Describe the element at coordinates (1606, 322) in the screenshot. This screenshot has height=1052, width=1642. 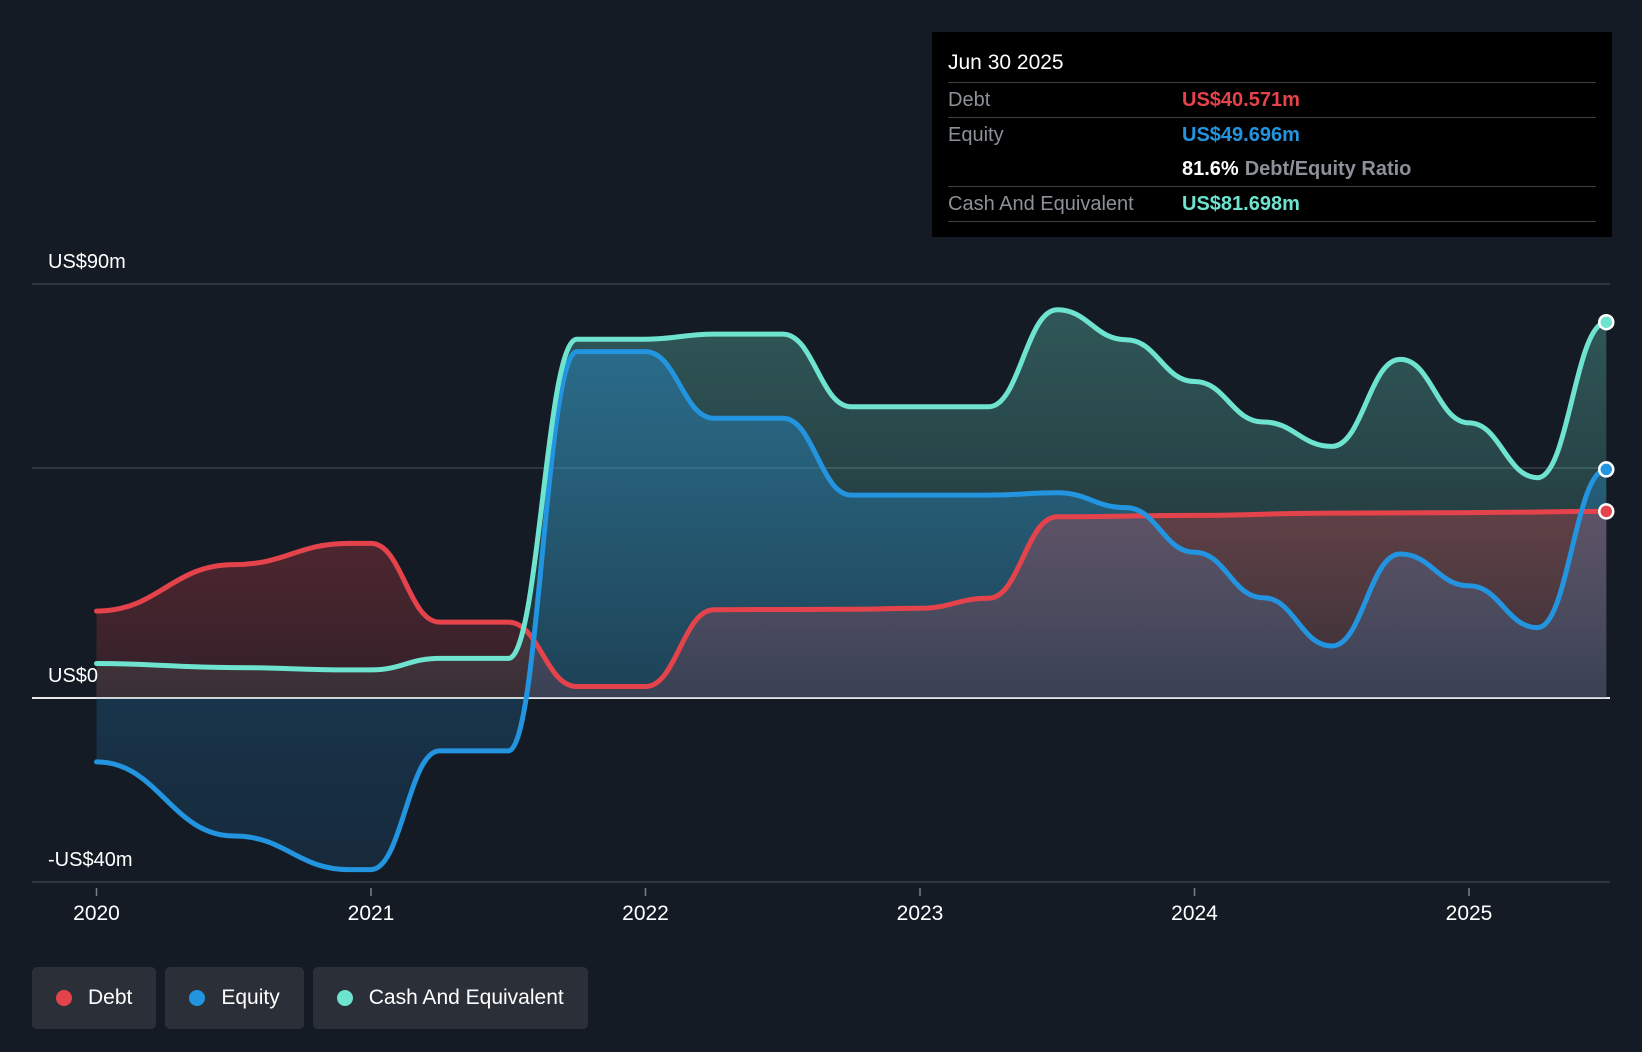
I see `cash-endpoint` at that location.